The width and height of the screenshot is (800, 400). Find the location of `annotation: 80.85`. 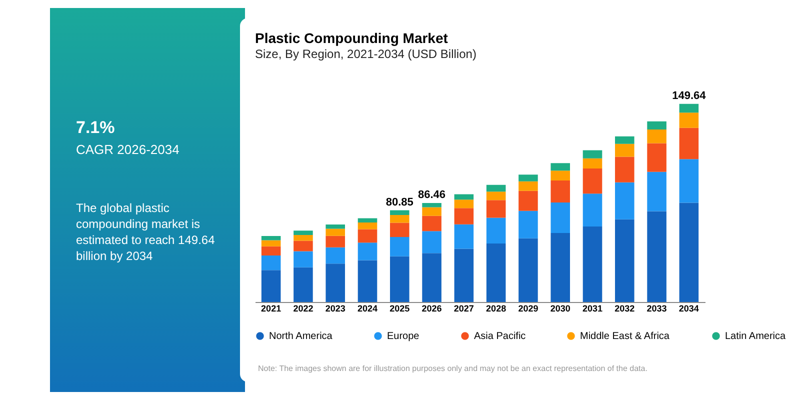

annotation: 80.85 is located at coordinates (400, 202).